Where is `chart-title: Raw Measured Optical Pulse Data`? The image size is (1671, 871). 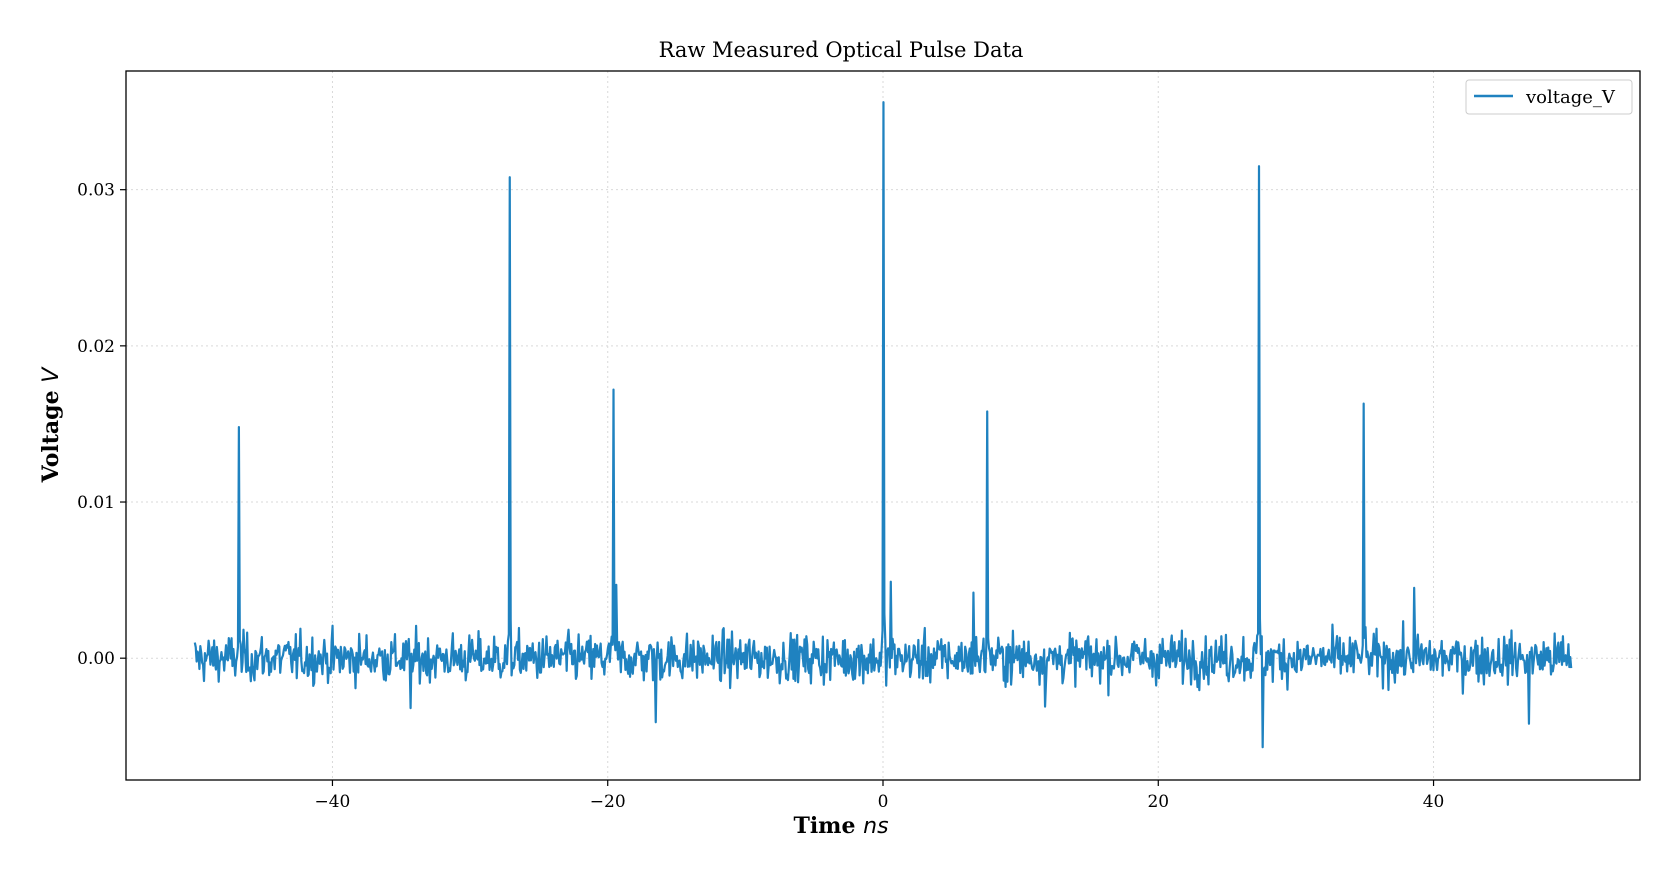
chart-title: Raw Measured Optical Pulse Data is located at coordinates (841, 50).